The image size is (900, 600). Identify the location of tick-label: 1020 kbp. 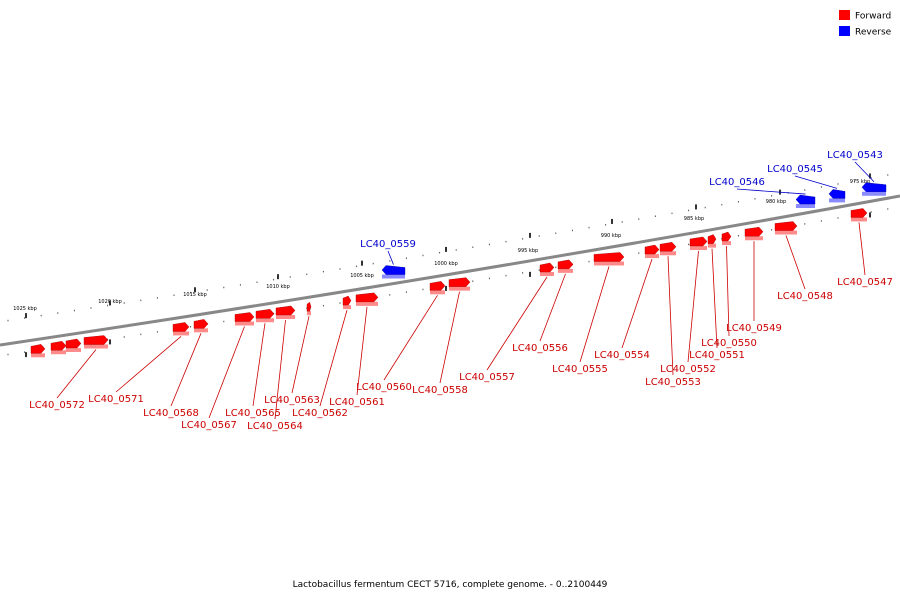
(110, 302).